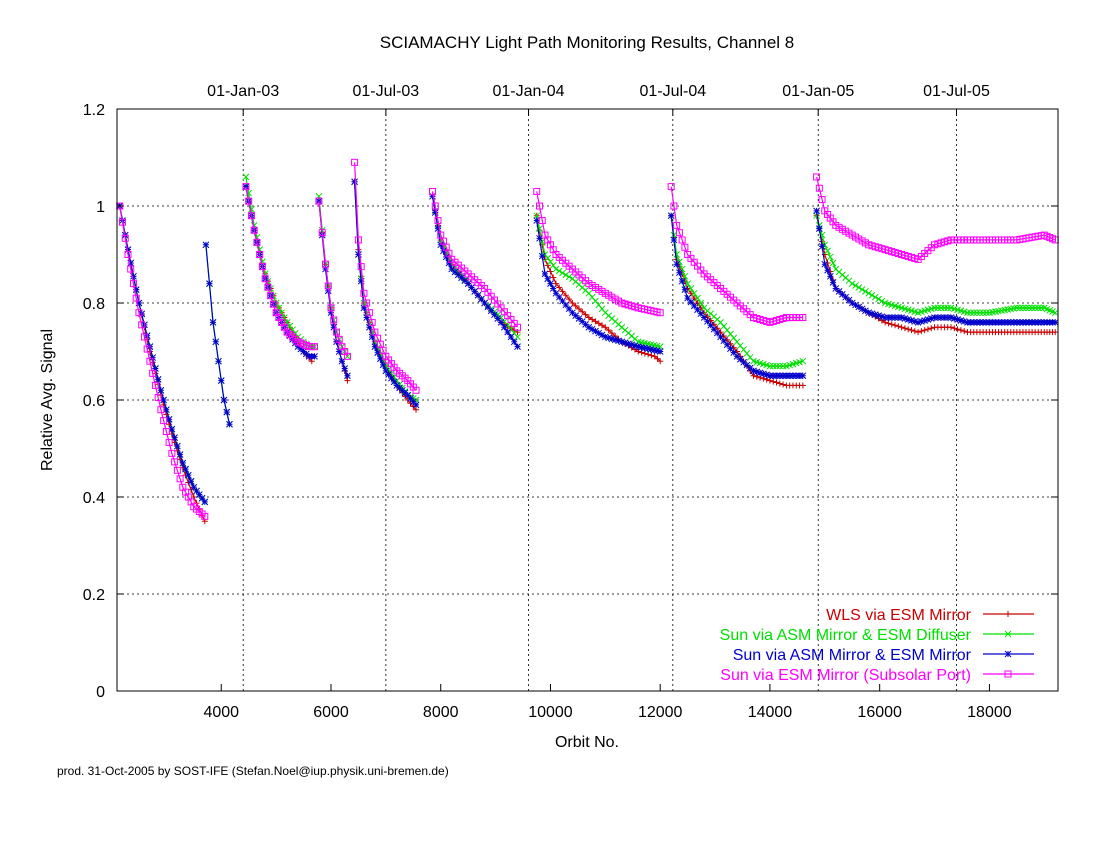 The height and width of the screenshot is (850, 1100). Describe the element at coordinates (879, 712) in the screenshot. I see `x-tick-label: 16000` at that location.